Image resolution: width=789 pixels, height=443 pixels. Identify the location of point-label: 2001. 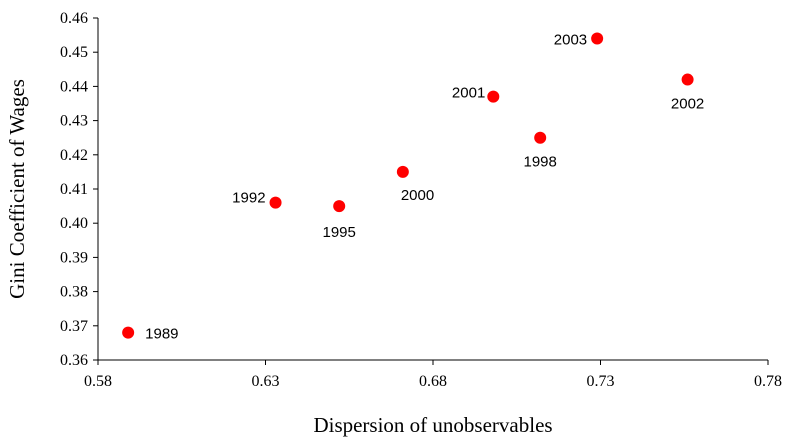
(468, 93).